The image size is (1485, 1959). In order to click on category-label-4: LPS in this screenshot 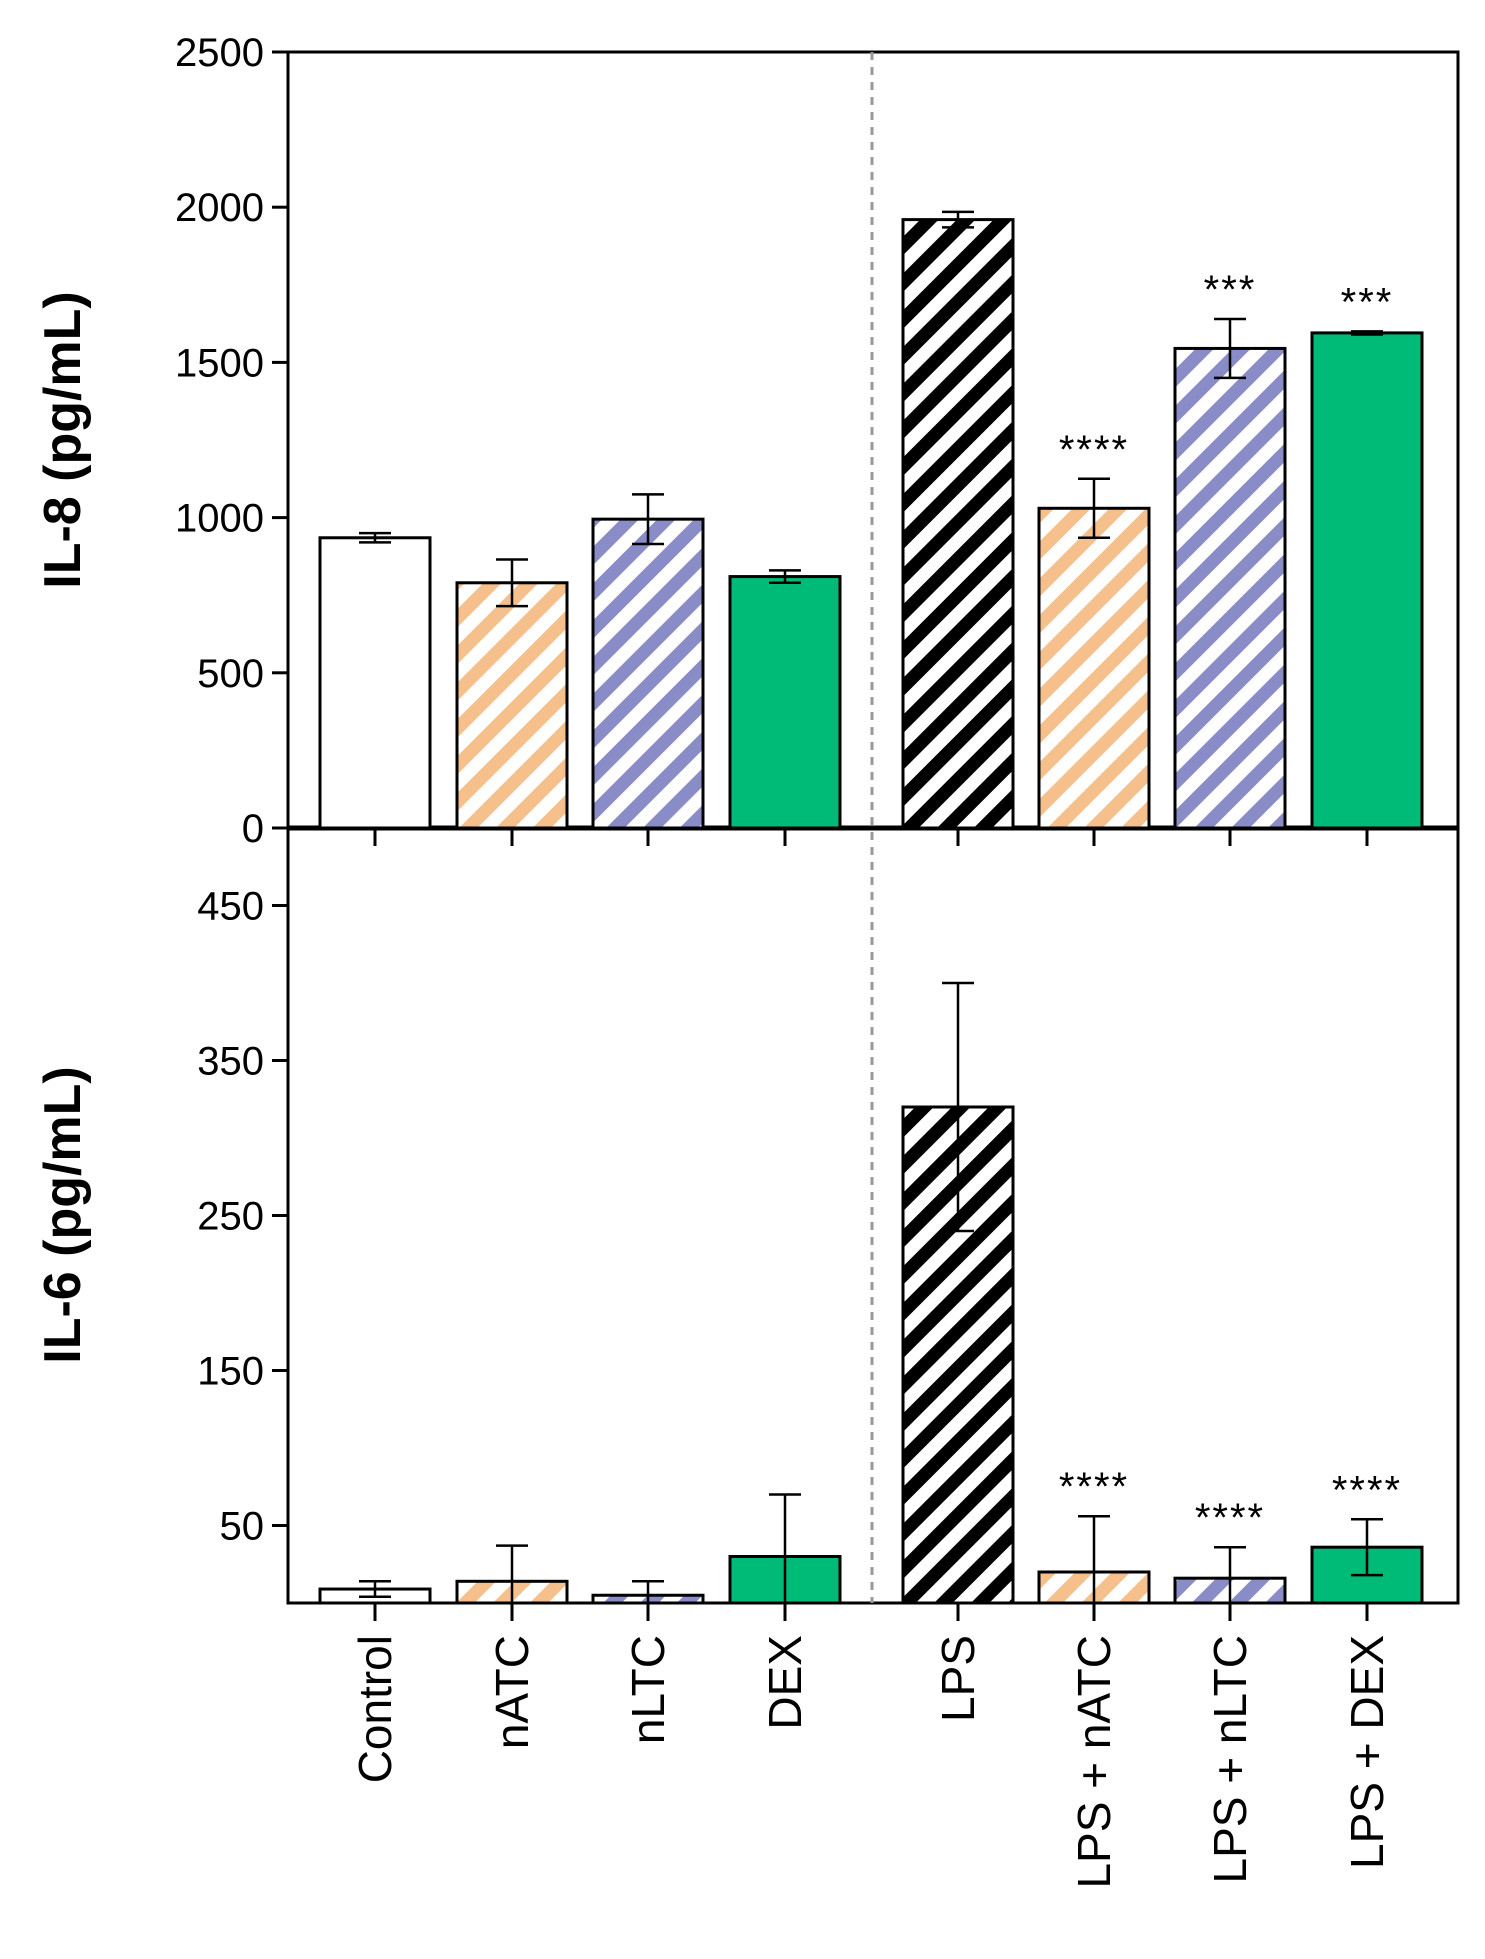, I will do `click(958, 1678)`.